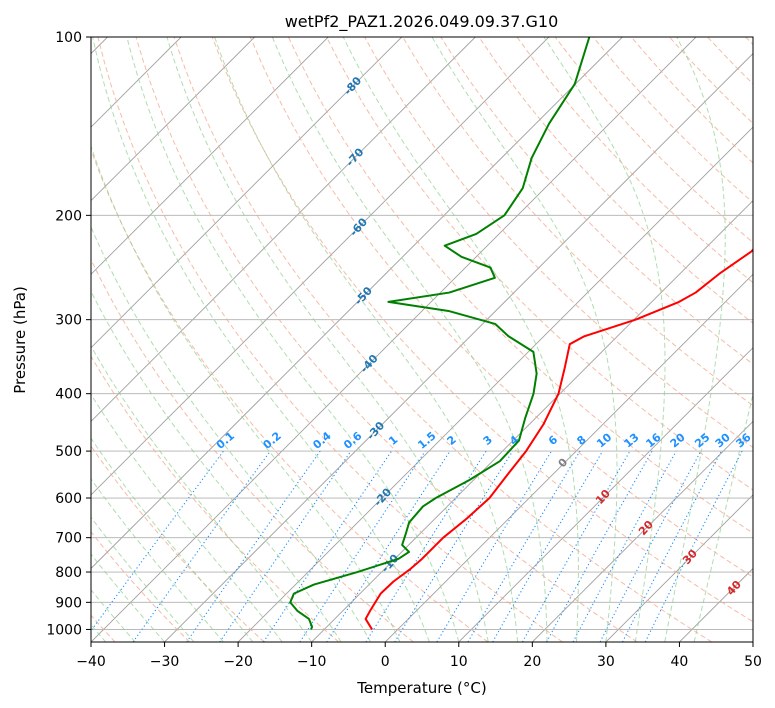 The image size is (775, 708). I want to click on y-tick-label: 200, so click(68, 216).